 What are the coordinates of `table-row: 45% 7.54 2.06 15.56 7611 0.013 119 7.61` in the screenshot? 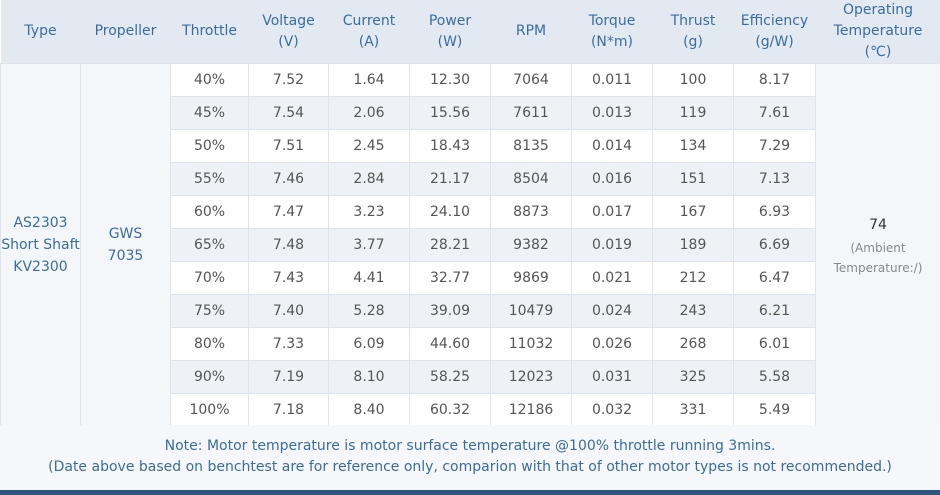 It's located at (470, 113).